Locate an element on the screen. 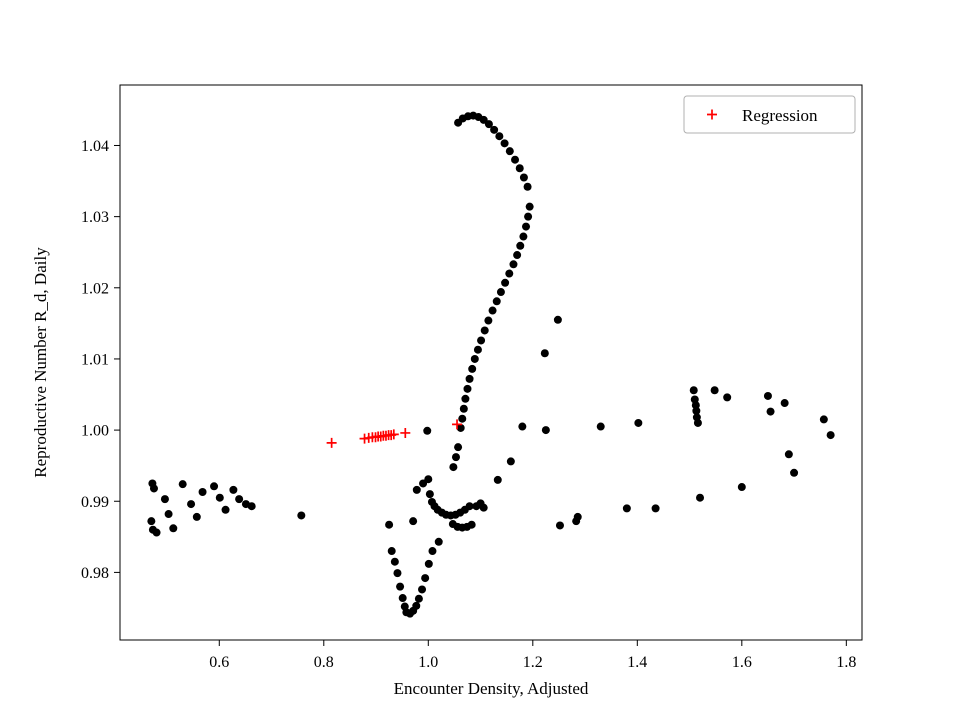  x-tick-label: 1.4 is located at coordinates (637, 662).